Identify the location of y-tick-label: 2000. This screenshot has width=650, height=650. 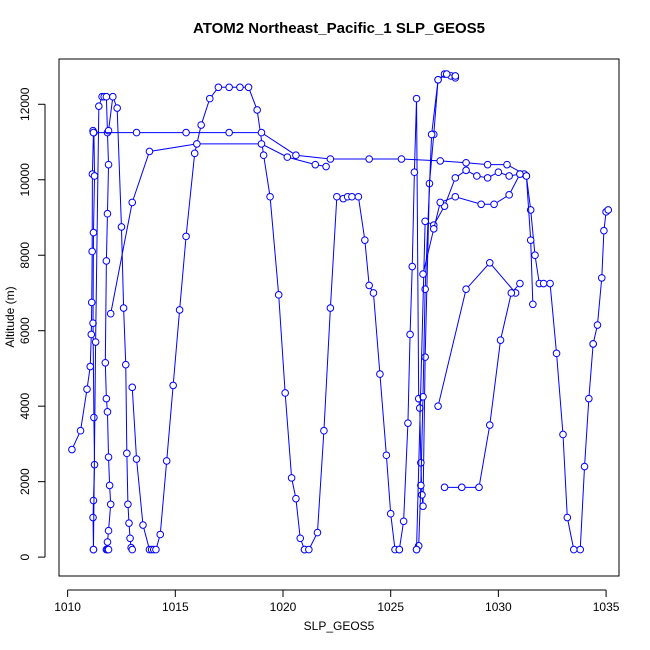
(25, 481).